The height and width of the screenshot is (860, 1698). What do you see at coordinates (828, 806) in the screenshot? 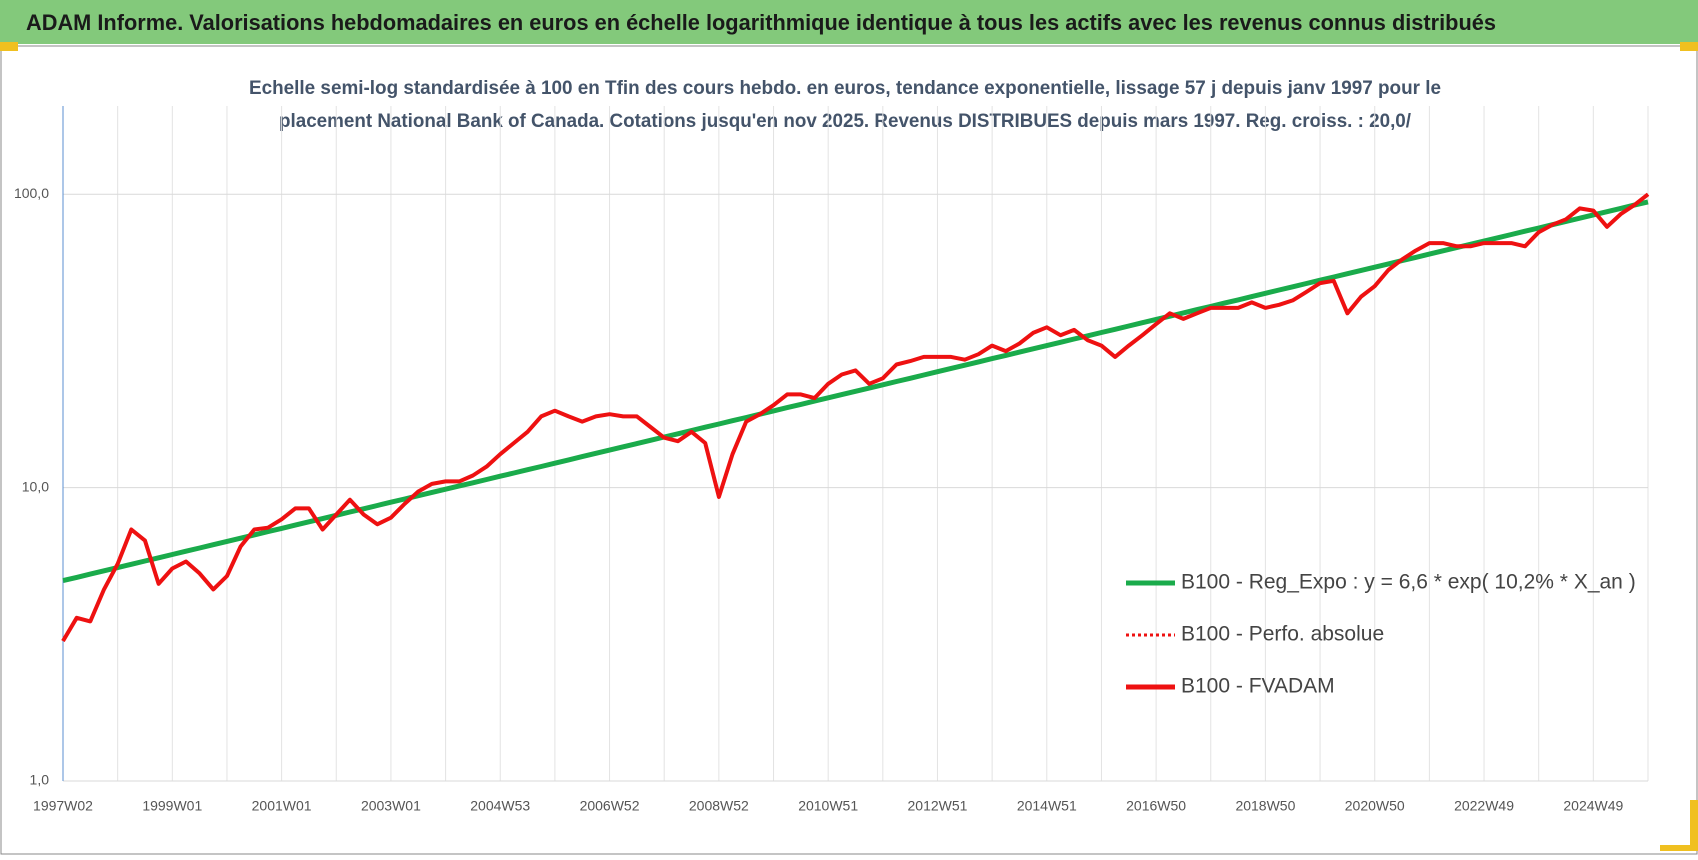
I see `x-tick-label: 2010W51` at bounding box center [828, 806].